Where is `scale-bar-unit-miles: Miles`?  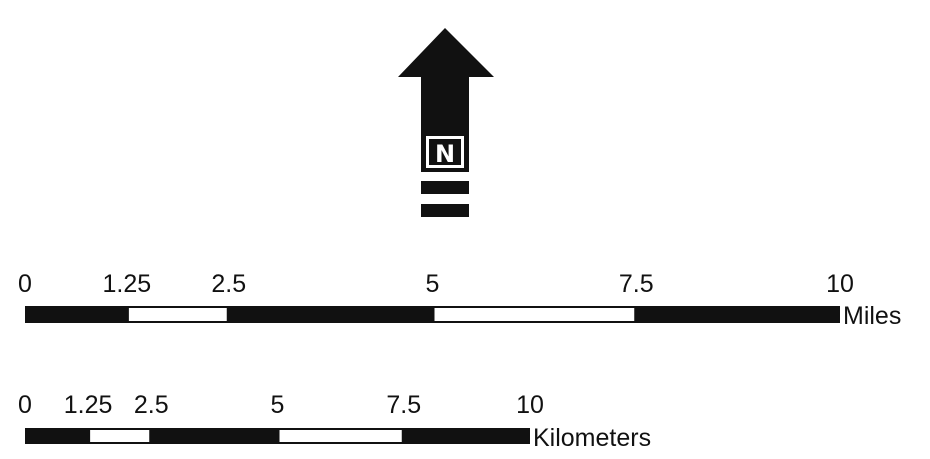 scale-bar-unit-miles: Miles is located at coordinates (872, 316).